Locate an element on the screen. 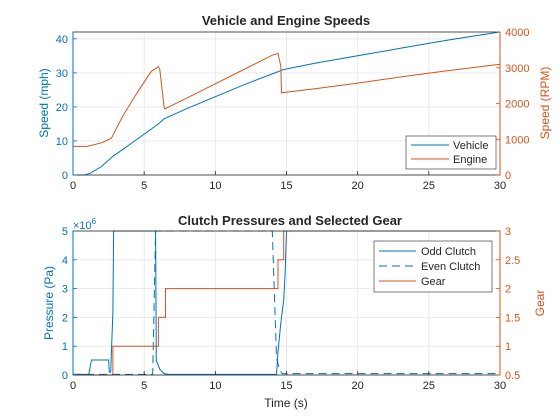  y-right-tick-label: 1 is located at coordinates (508, 347).